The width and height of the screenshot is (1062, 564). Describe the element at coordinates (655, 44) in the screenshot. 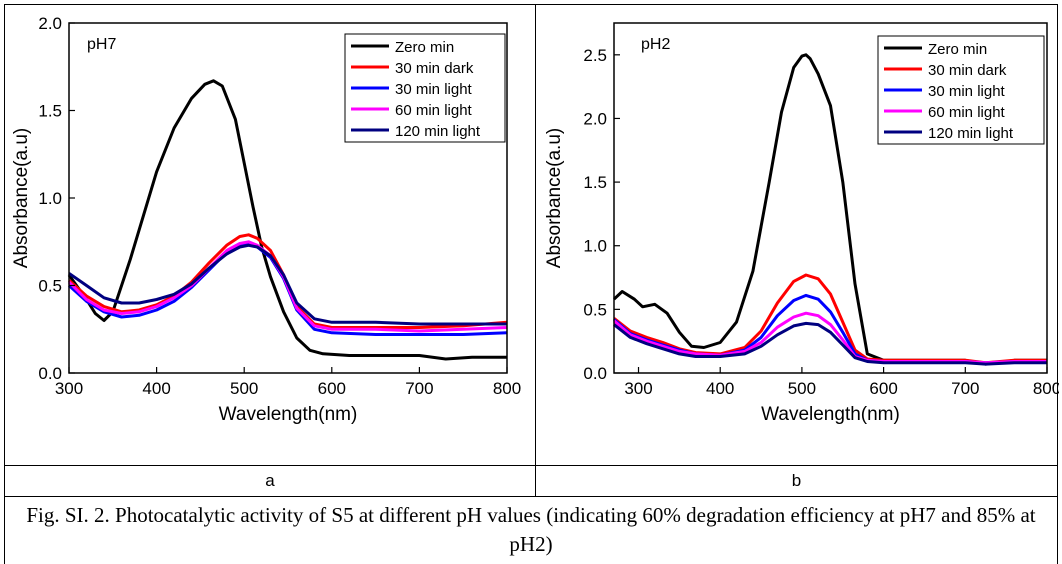

I see `ph-annotation: pH2` at that location.